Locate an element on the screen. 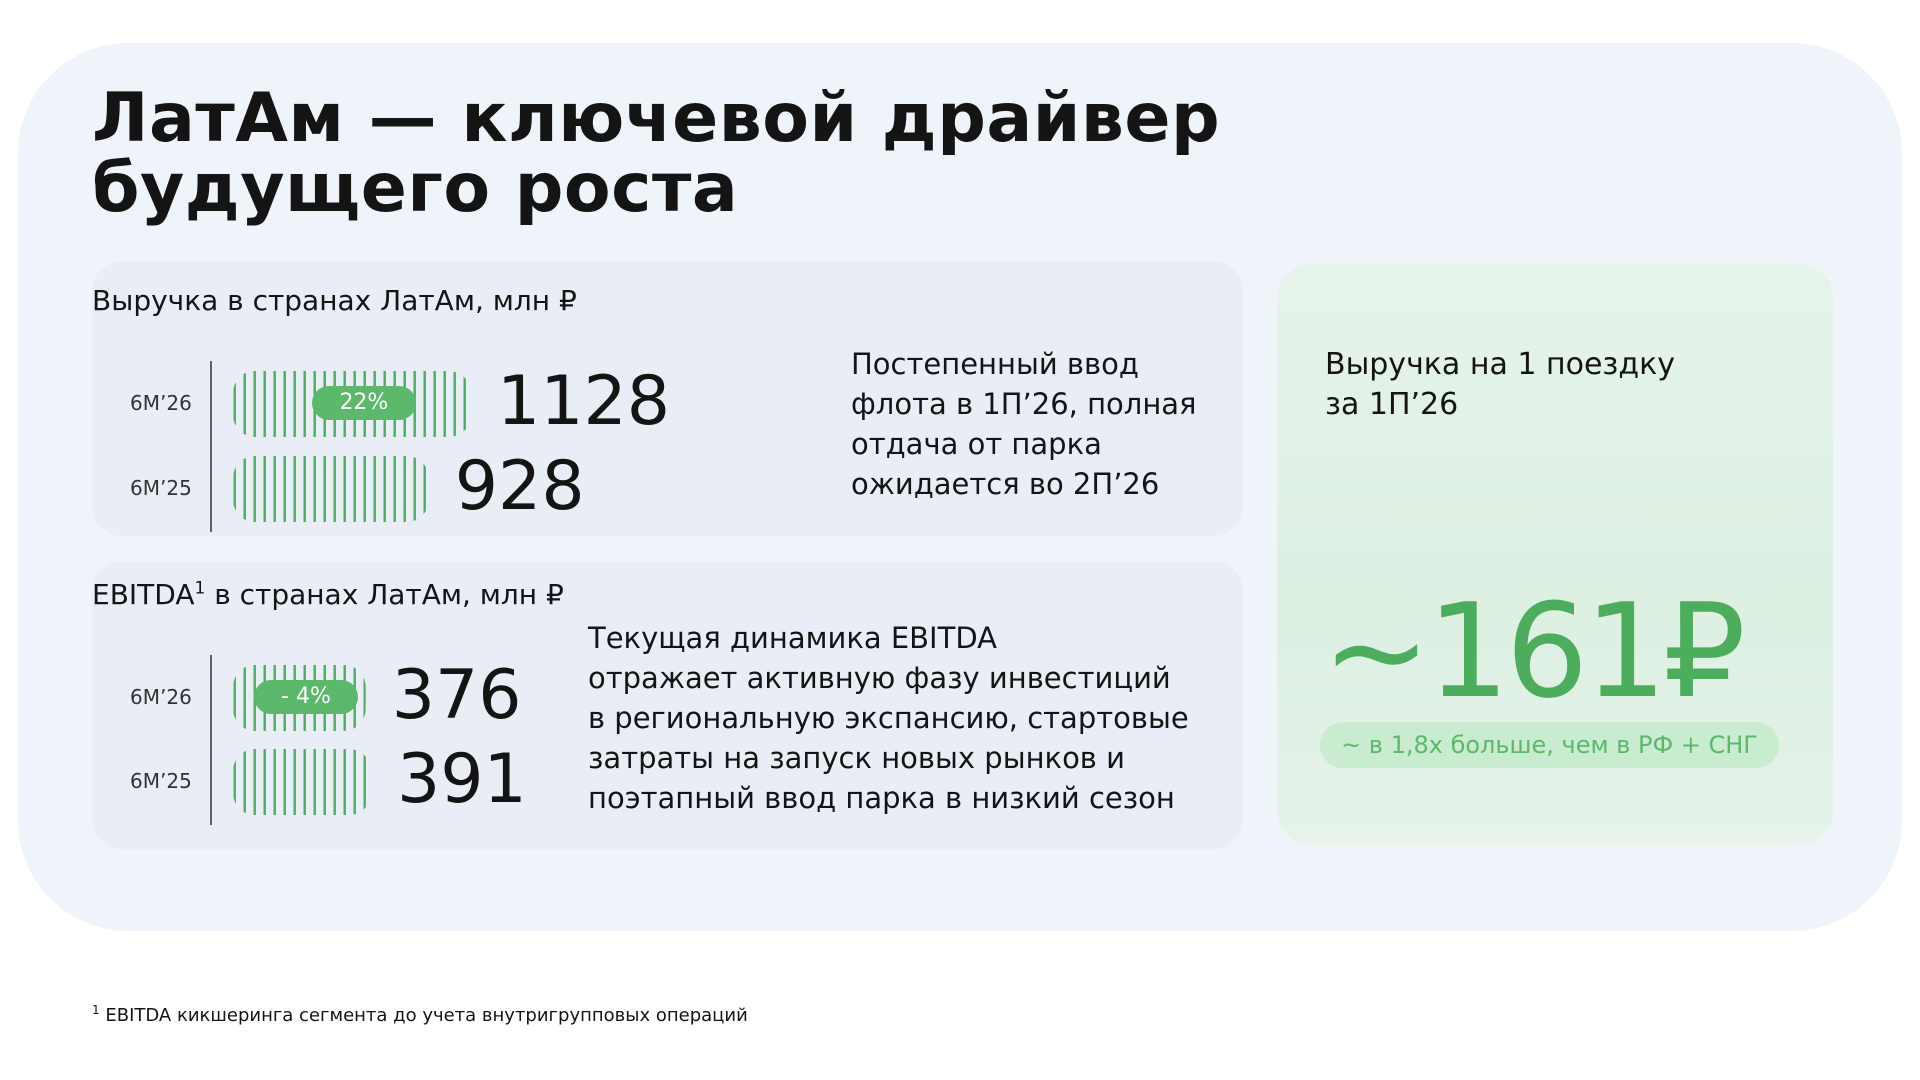 This screenshot has height=1080, width=1920. note-line: отражает активную фазу инвестиций is located at coordinates (879, 678).